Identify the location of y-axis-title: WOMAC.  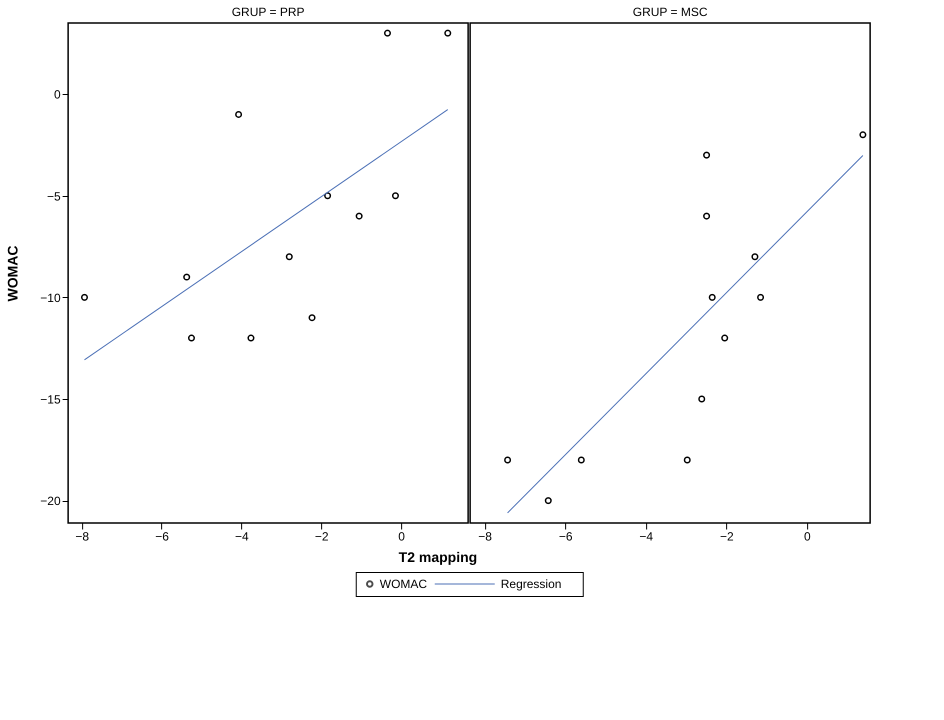
(12, 274).